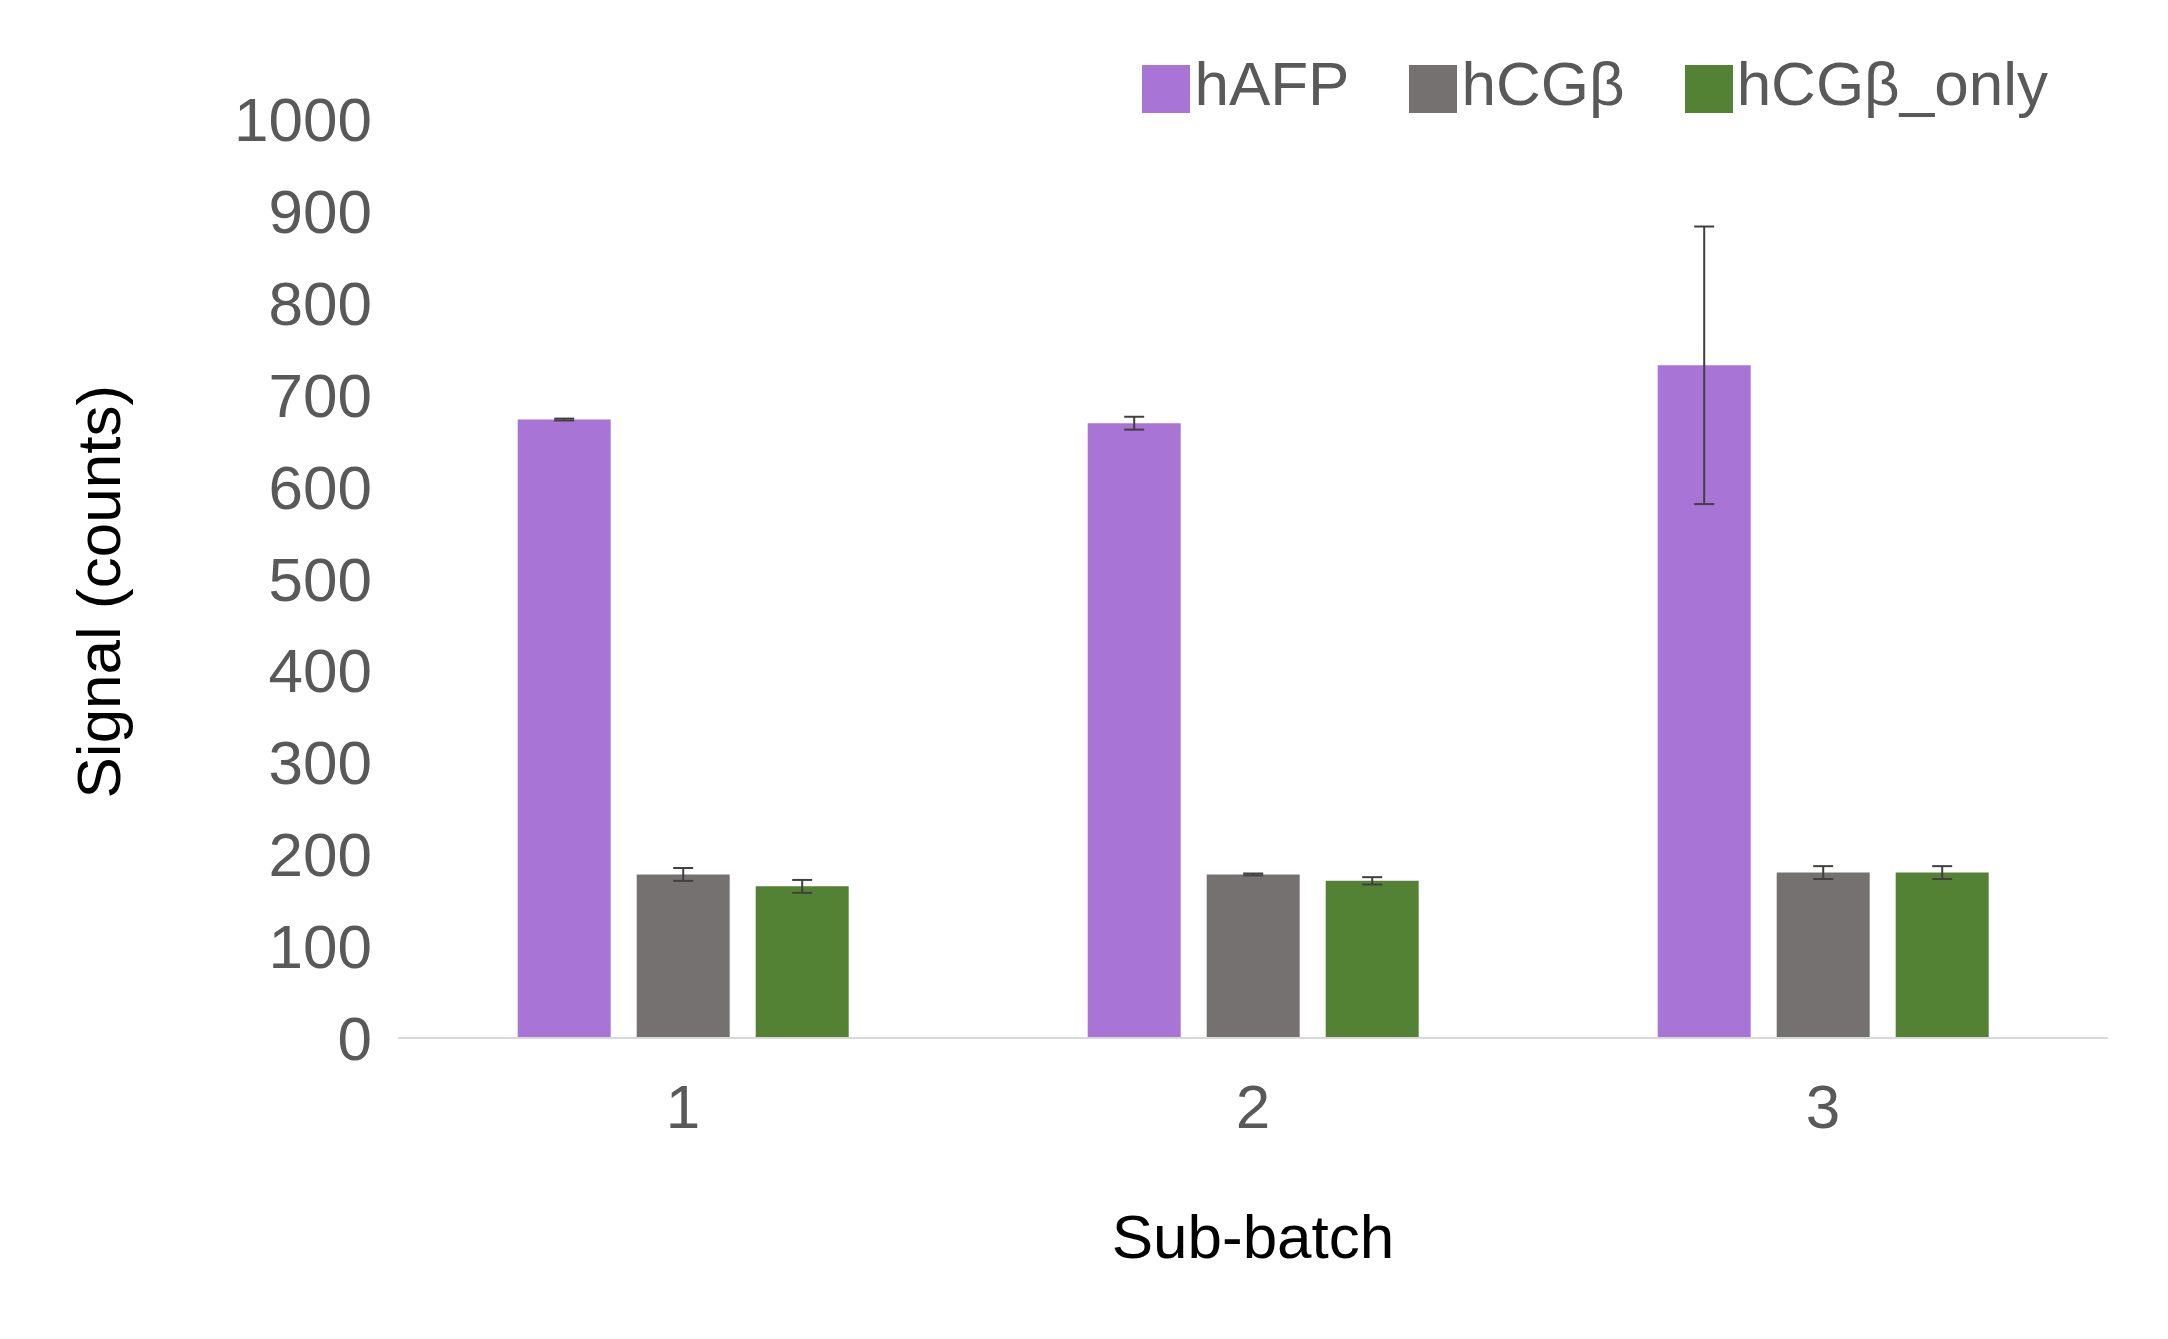 This screenshot has width=2168, height=1339. What do you see at coordinates (1272, 83) in the screenshot?
I see `legend-label: hAFP` at bounding box center [1272, 83].